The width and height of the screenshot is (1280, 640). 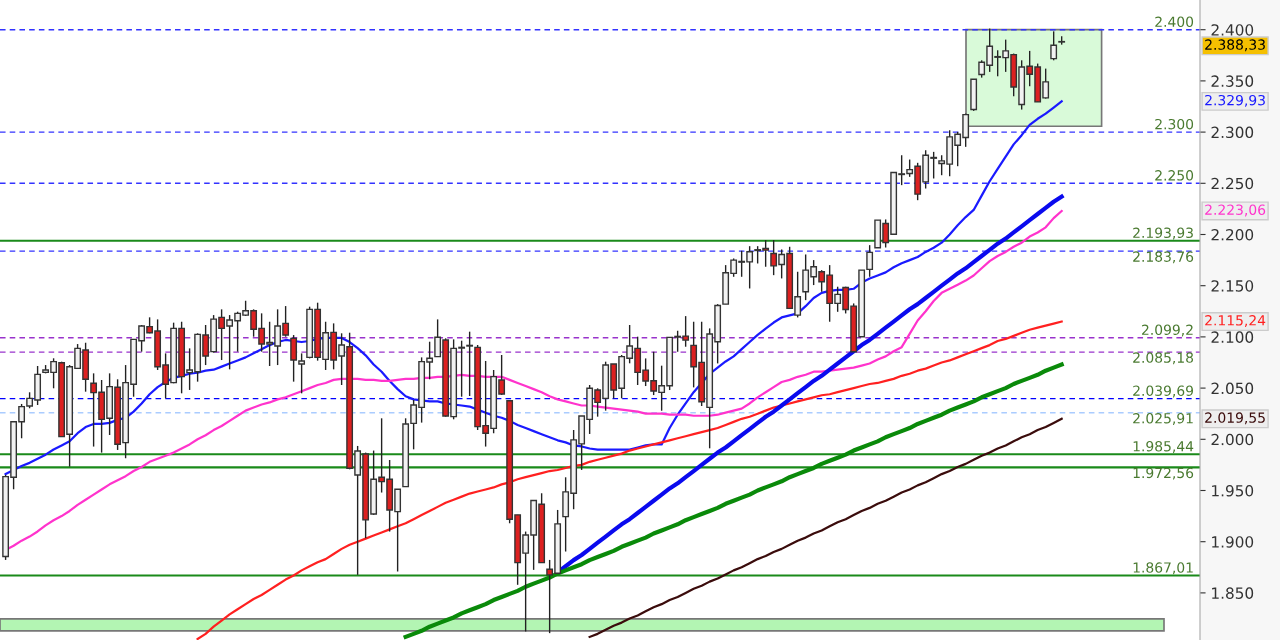 I want to click on ref-line-label: 2.300, so click(x=1174, y=124).